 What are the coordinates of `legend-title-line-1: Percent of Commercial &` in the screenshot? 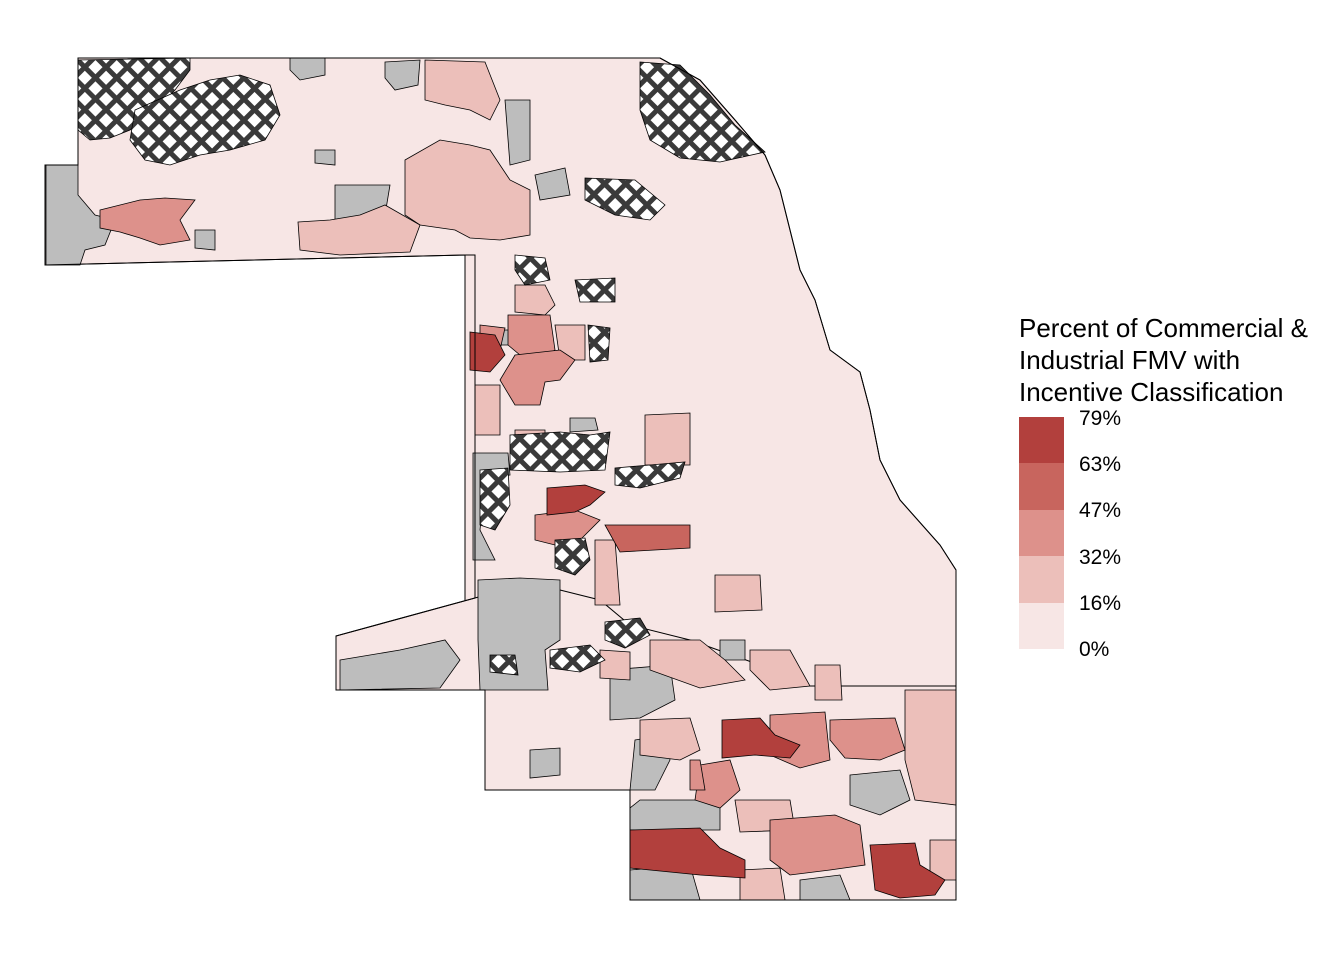 It's located at (1163, 328).